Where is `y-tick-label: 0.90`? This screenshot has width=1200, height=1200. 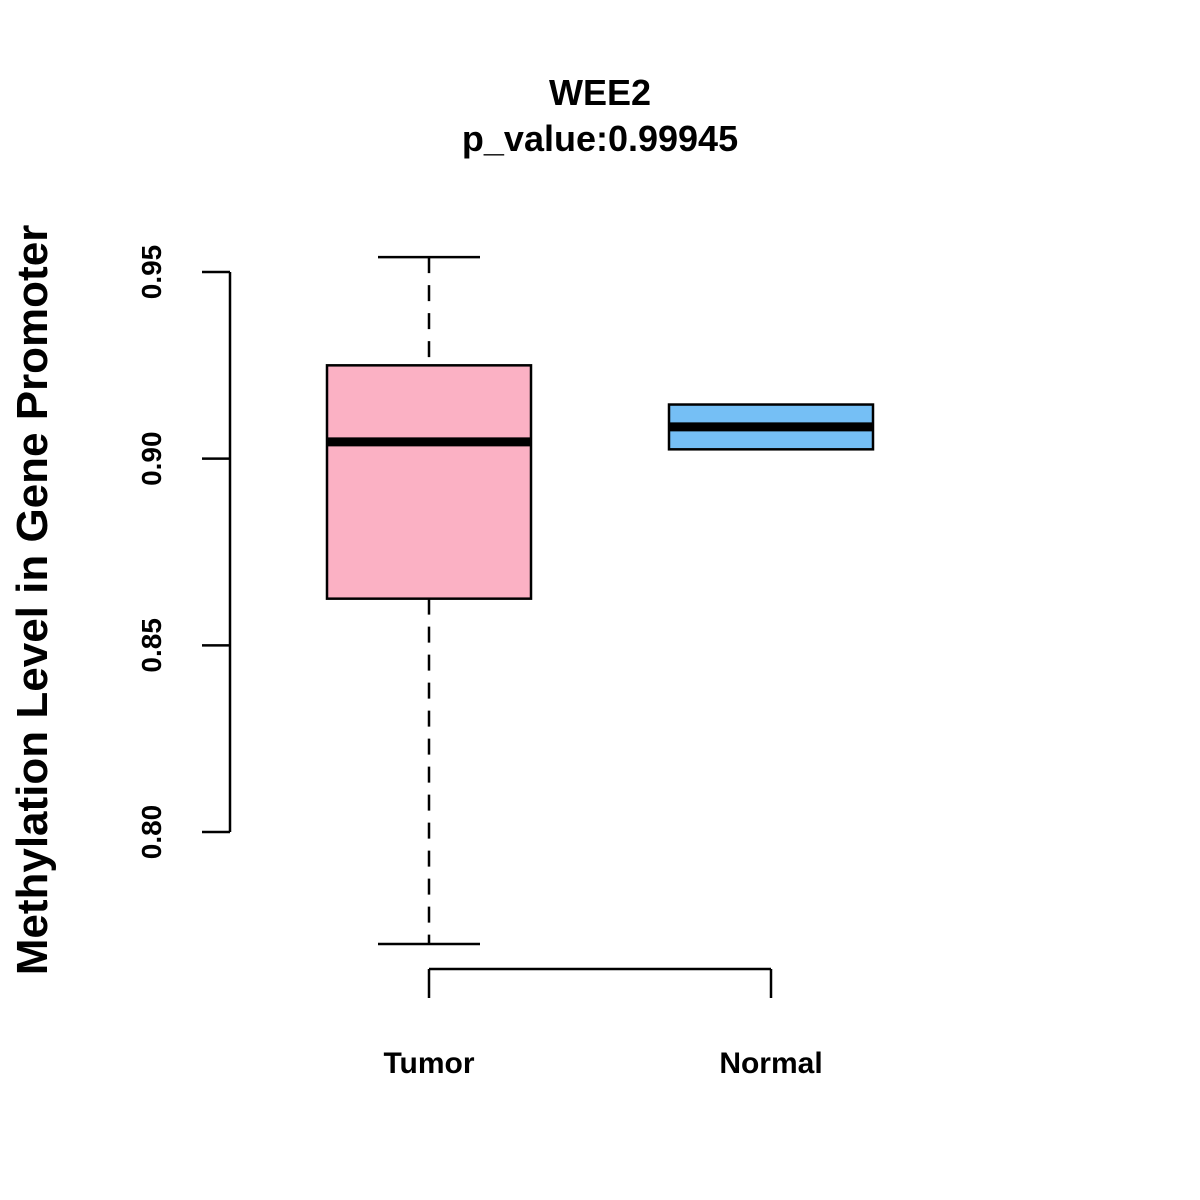
y-tick-label: 0.90 is located at coordinates (151, 458).